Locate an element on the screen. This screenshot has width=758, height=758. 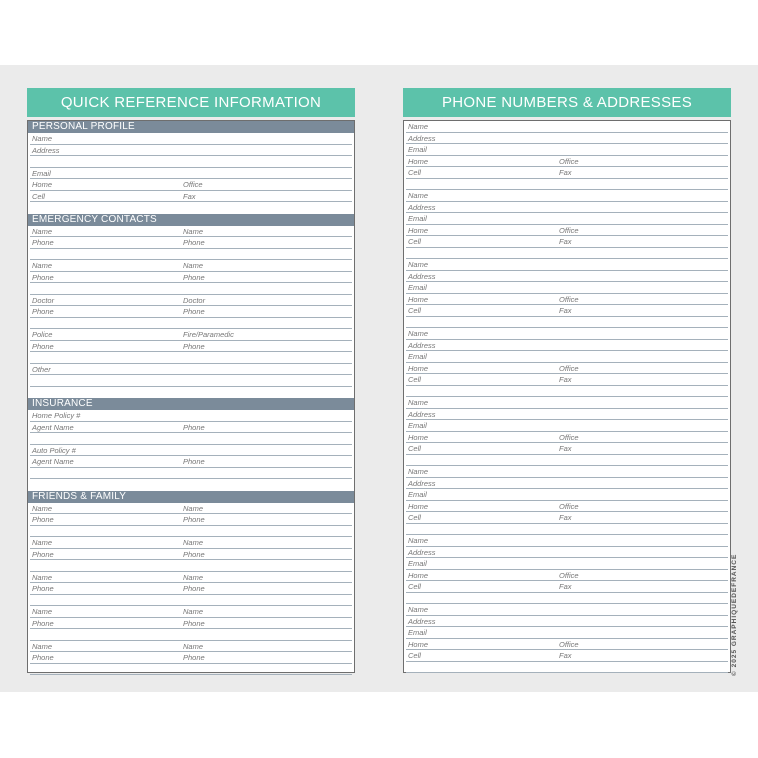
form-line: Doctor Doctor is located at coordinates (191, 300).